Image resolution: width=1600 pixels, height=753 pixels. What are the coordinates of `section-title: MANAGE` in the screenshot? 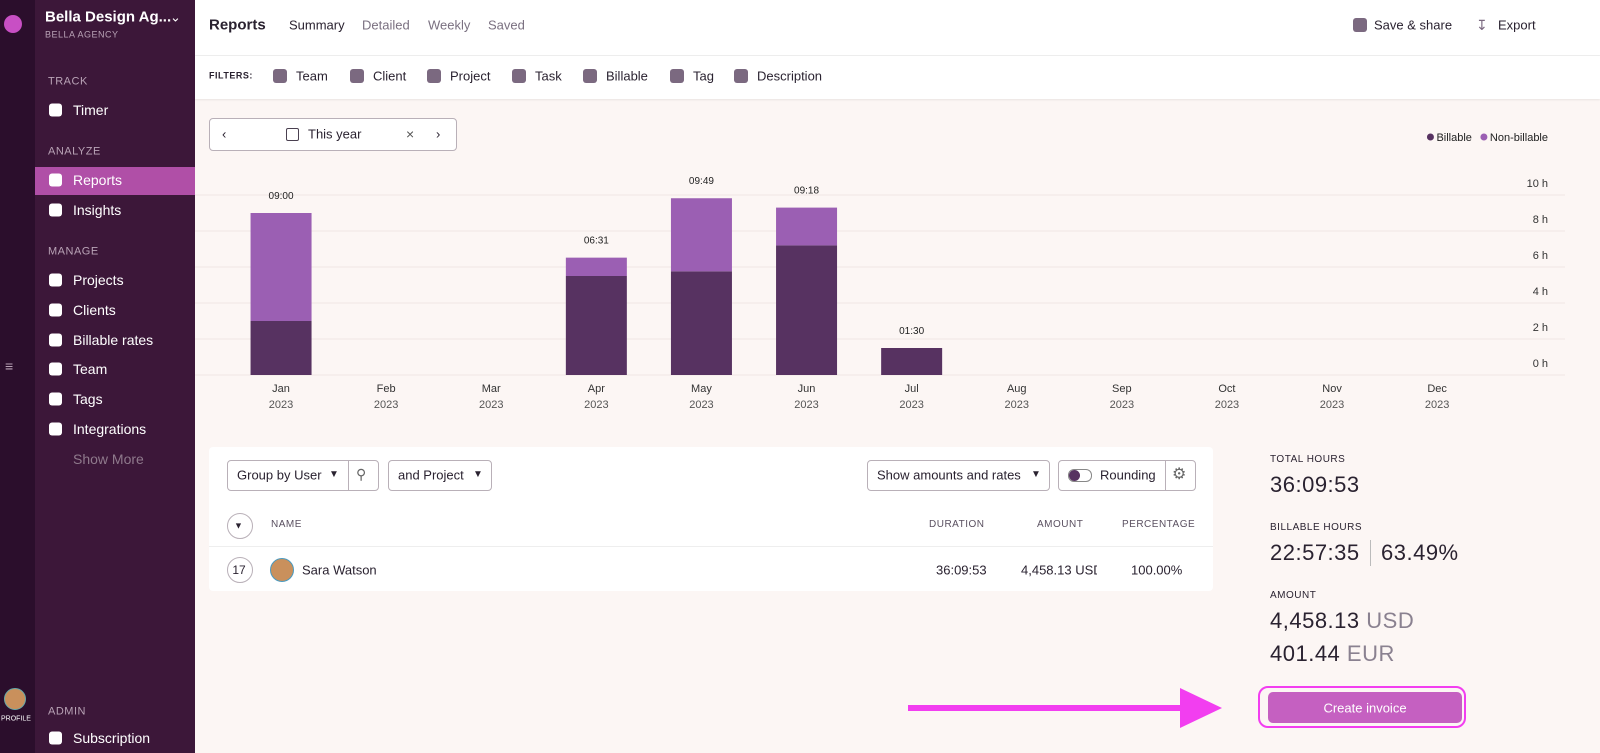 It's located at (73, 251).